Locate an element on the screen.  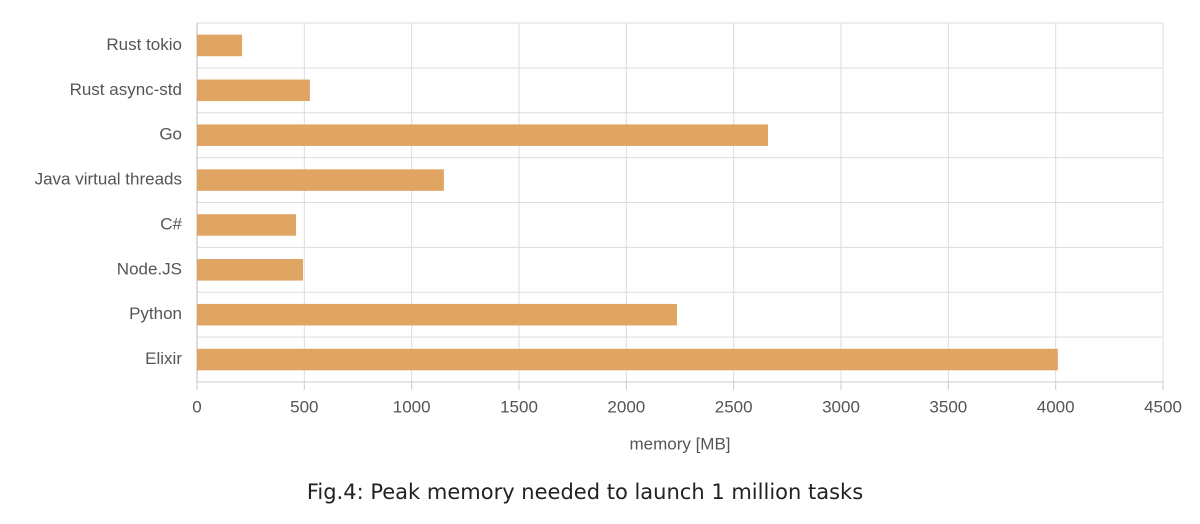
x-tick-label: 1000 is located at coordinates (412, 406).